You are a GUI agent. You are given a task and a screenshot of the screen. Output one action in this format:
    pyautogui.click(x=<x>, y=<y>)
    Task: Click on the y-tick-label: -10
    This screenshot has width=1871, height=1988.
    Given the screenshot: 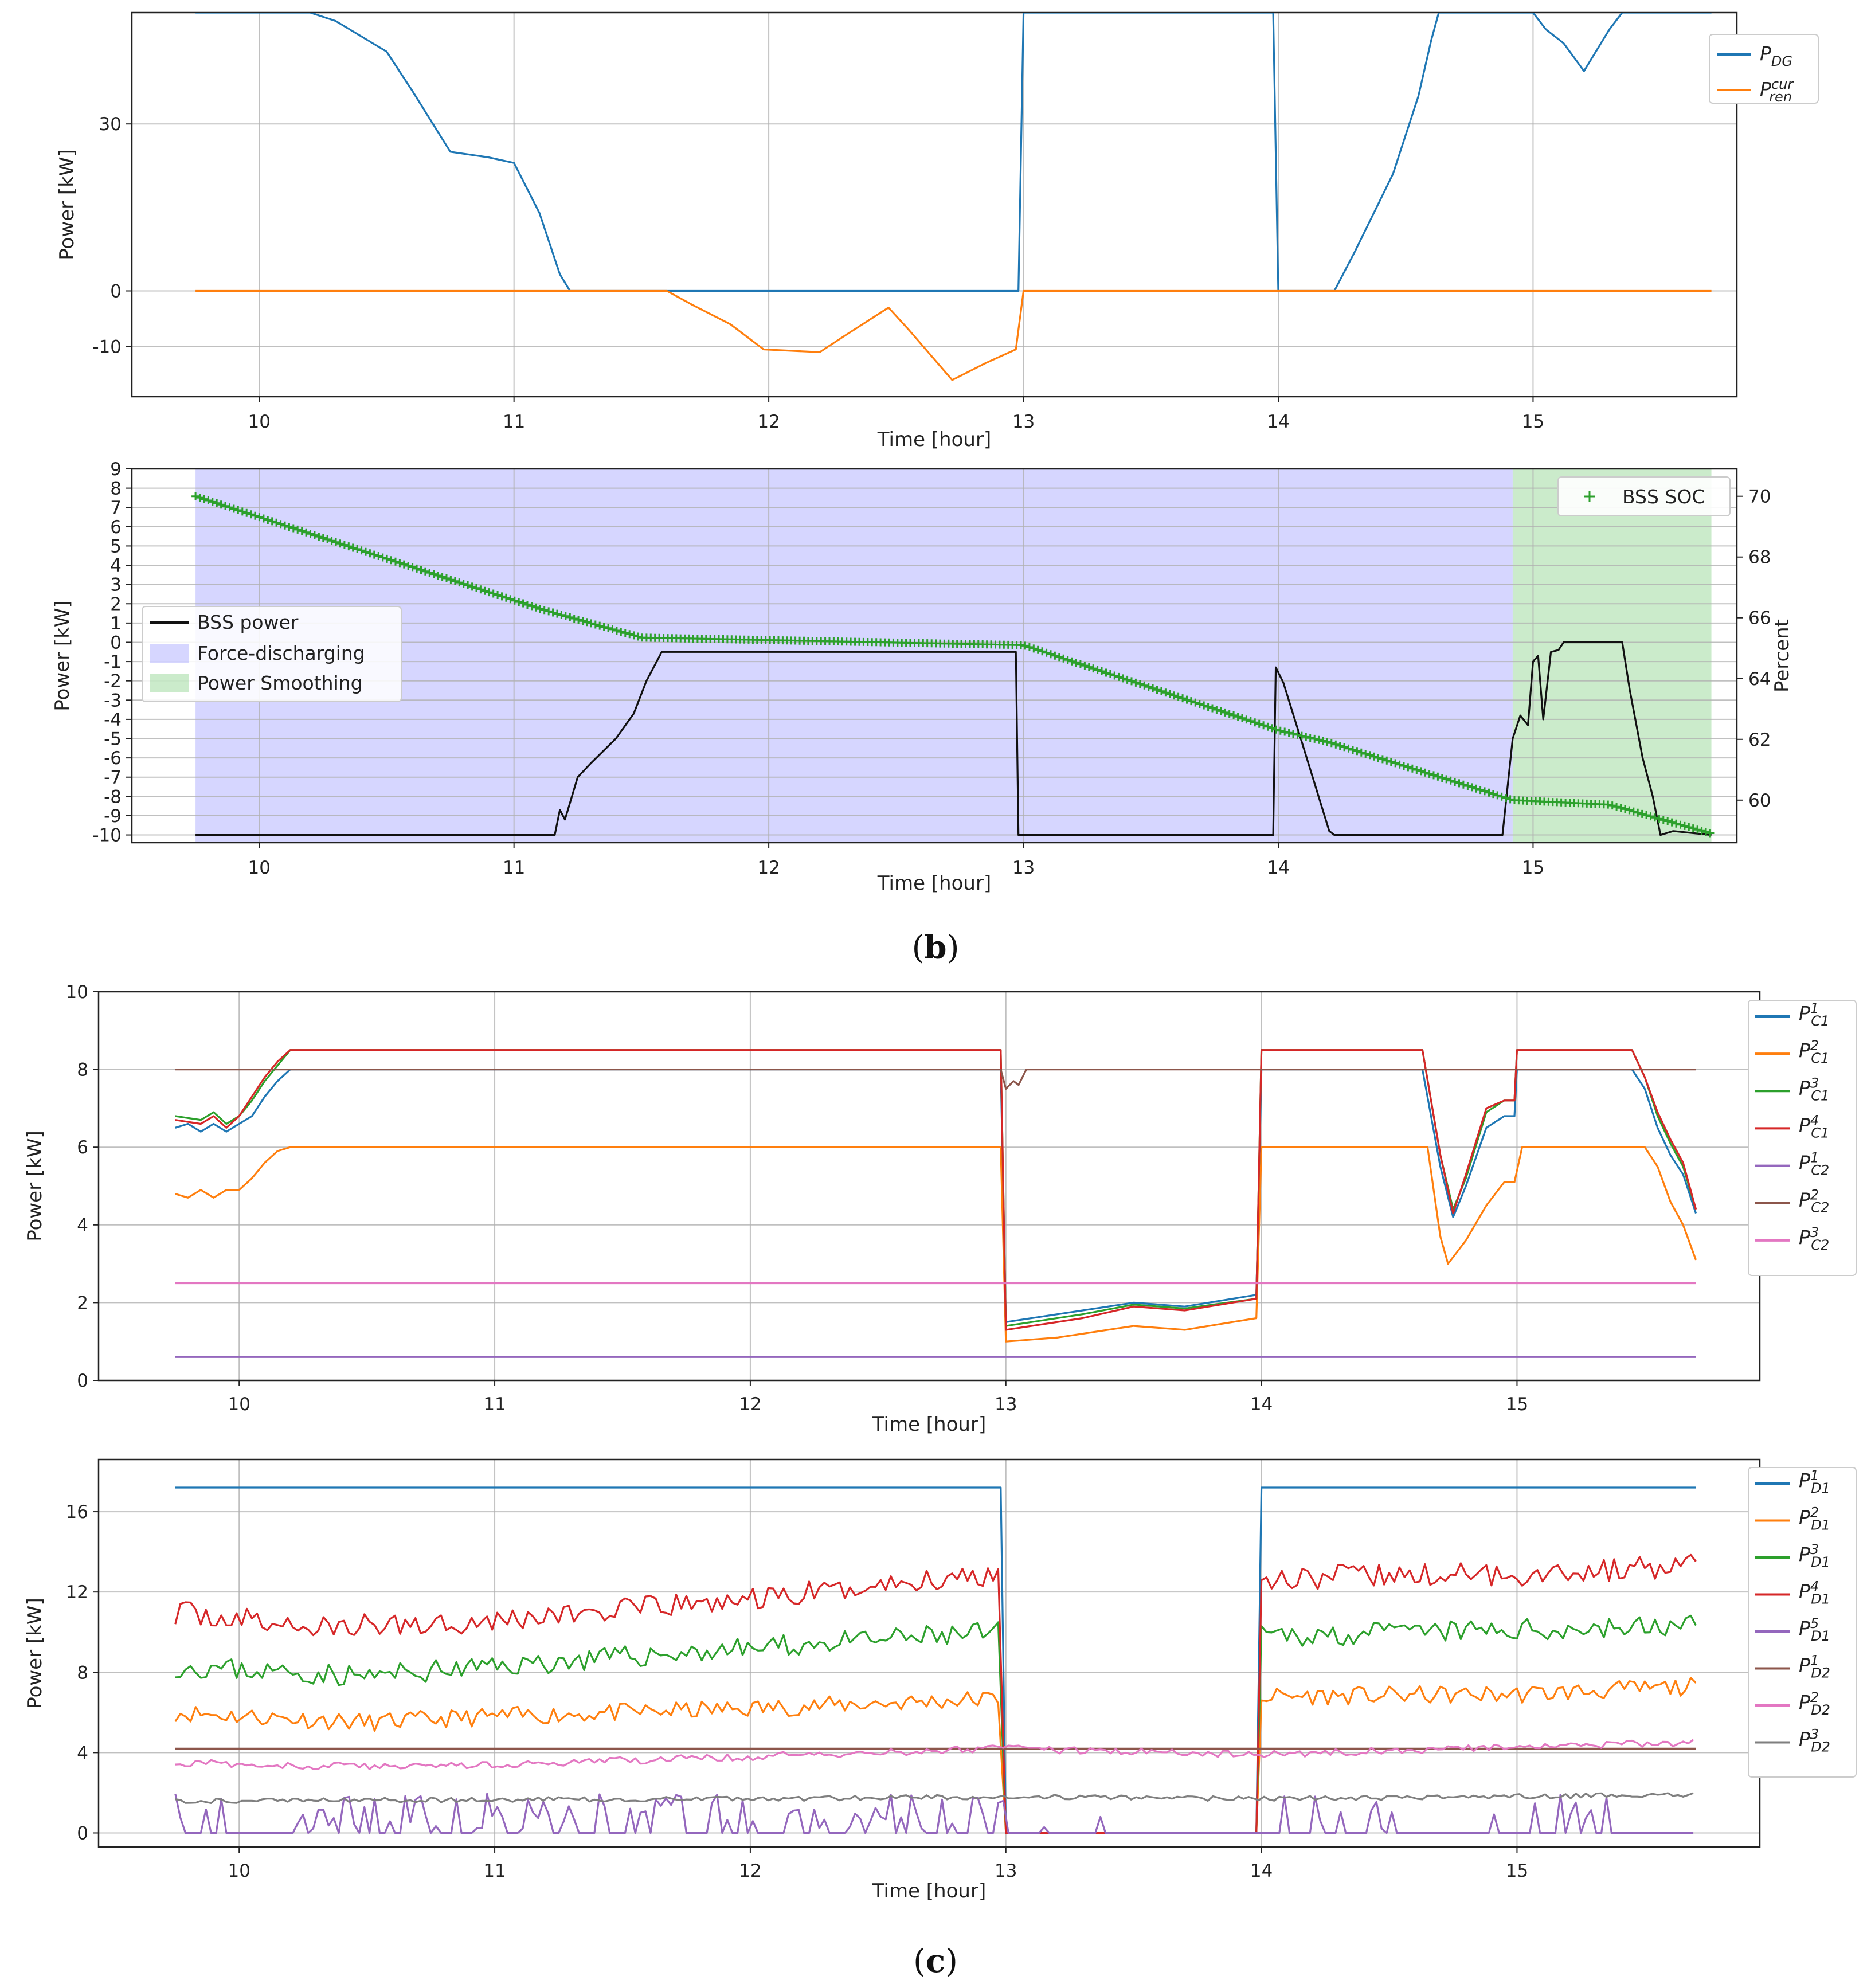 What is the action you would take?
    pyautogui.click(x=107, y=347)
    